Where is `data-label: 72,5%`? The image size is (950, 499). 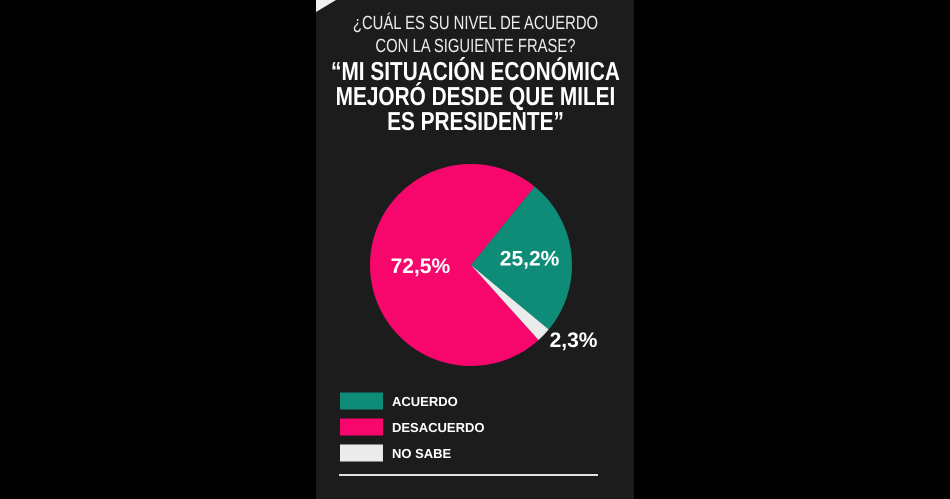 data-label: 72,5% is located at coordinates (420, 266).